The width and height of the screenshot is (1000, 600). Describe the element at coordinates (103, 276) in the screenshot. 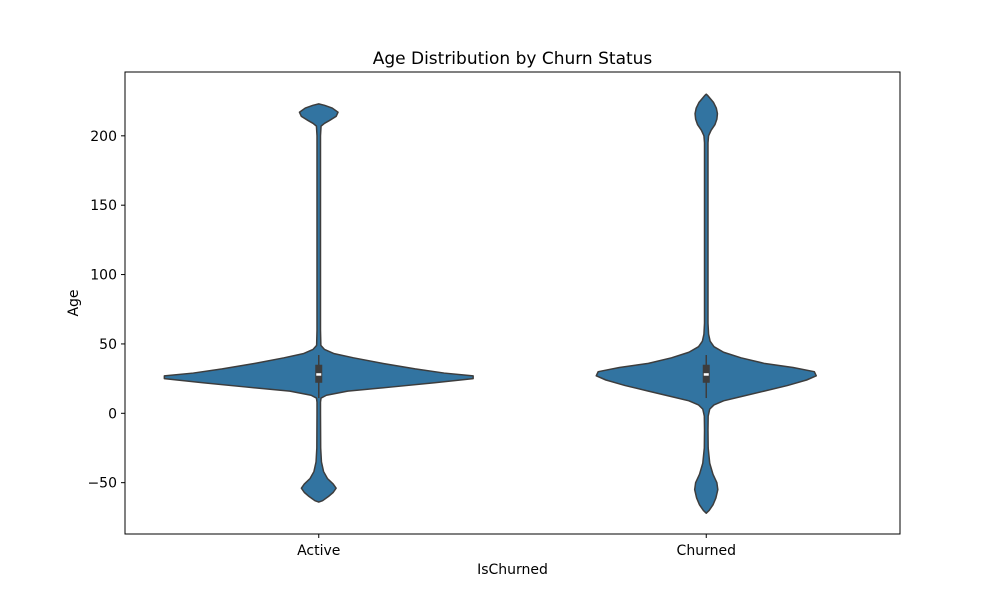

I see `y-tick-label: 100` at that location.